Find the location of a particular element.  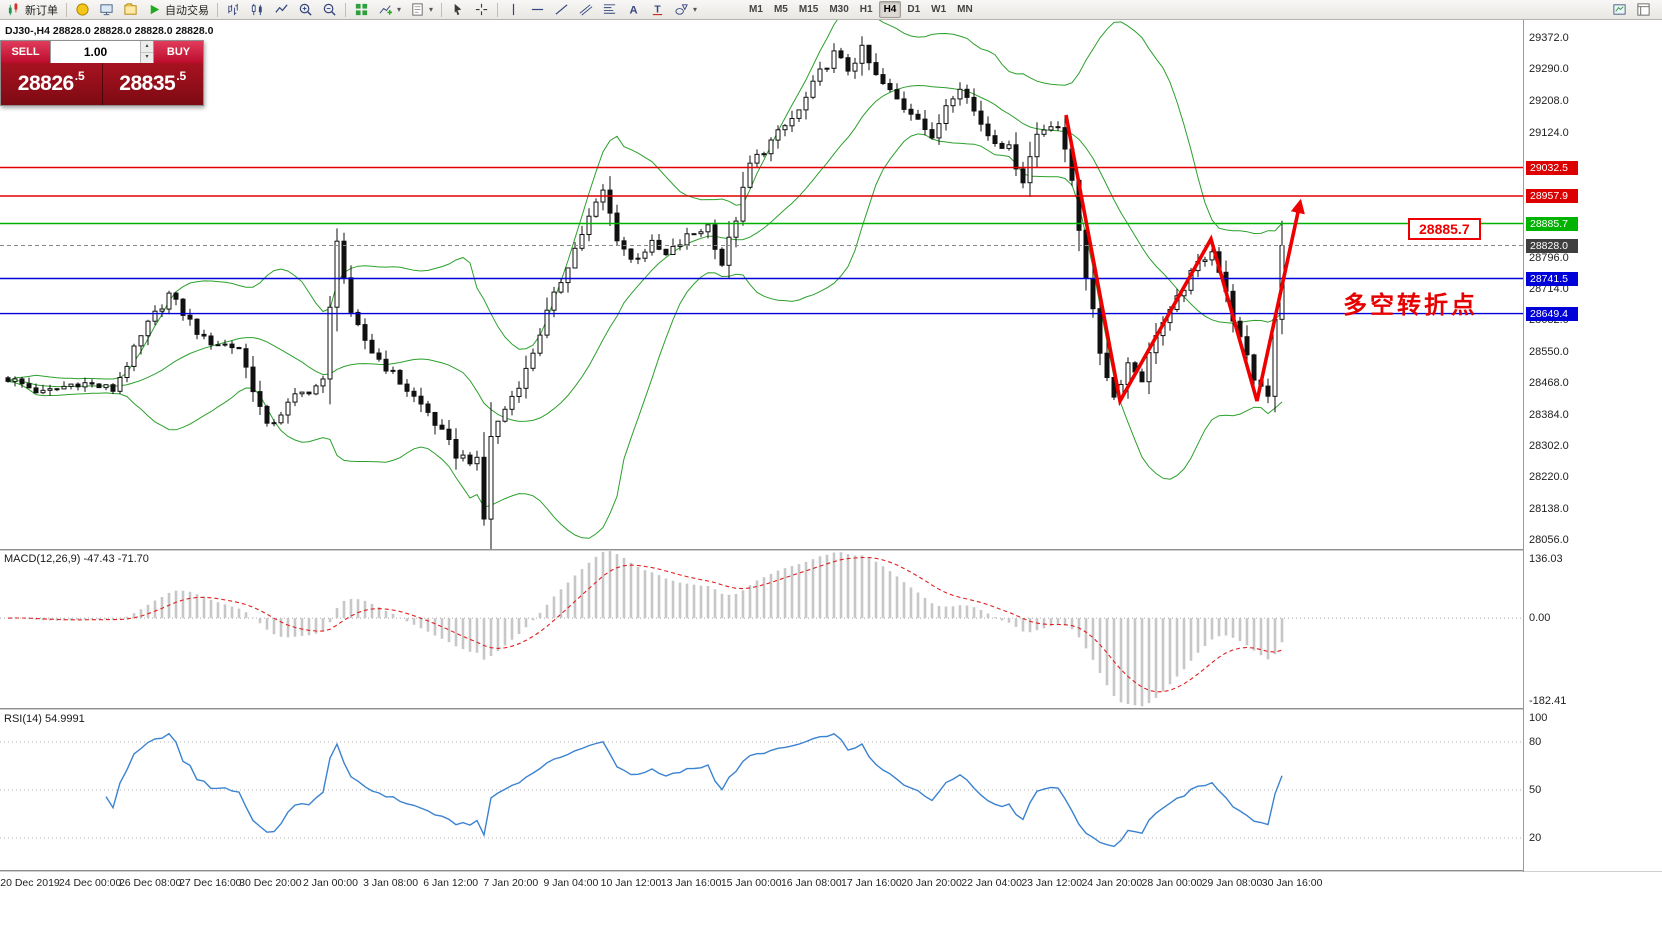

rsi-scale-label: 80 is located at coordinates (1535, 742).